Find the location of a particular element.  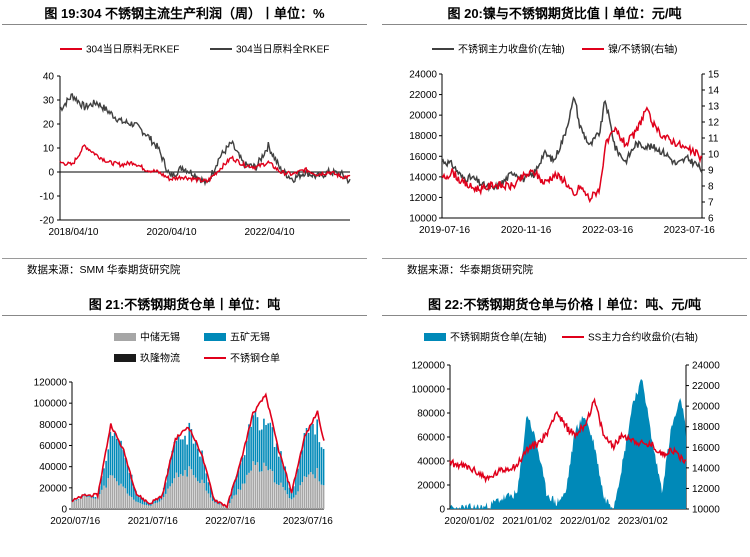

y-tick-label-right: 7 is located at coordinates (711, 203).